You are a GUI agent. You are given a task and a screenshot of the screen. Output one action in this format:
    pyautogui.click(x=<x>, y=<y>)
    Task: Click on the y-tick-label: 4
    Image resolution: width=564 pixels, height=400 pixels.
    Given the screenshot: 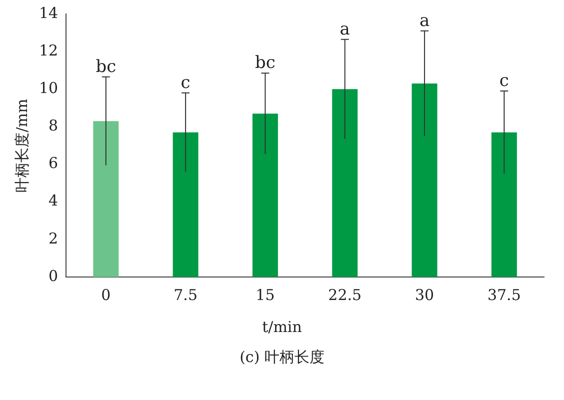 What is the action you would take?
    pyautogui.click(x=53, y=201)
    